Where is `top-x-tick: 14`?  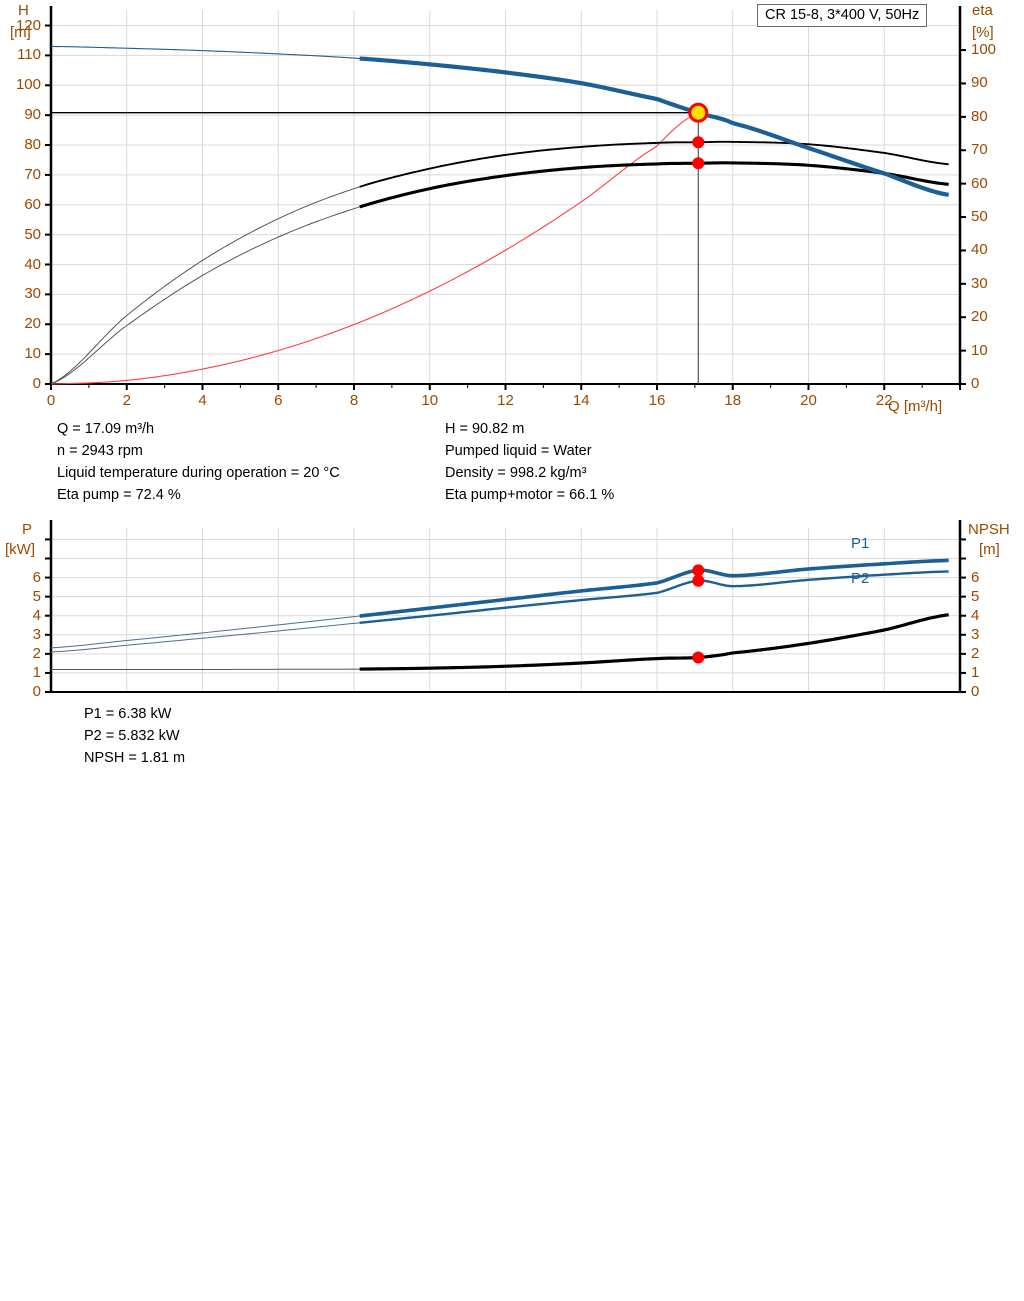 top-x-tick: 14 is located at coordinates (581, 400).